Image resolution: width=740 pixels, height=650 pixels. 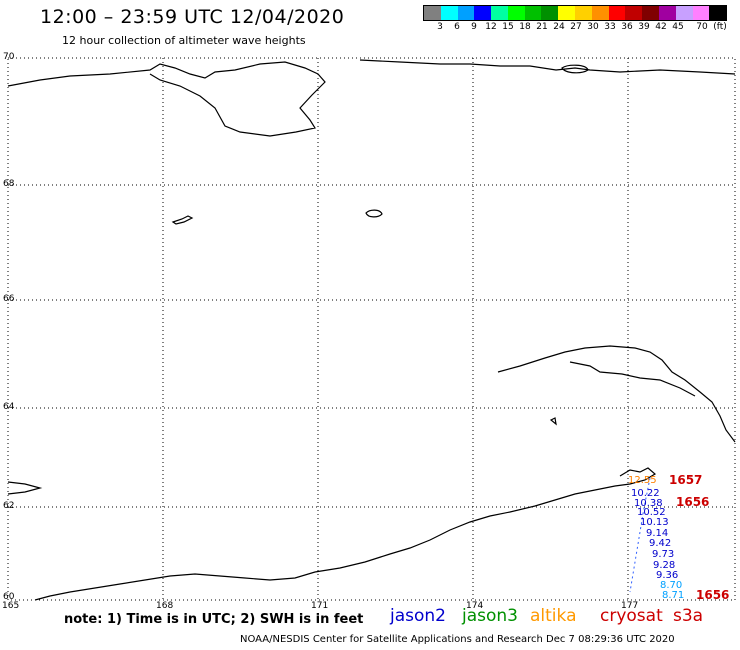 I want to click on satellite-label: s3a, so click(x=688, y=616).